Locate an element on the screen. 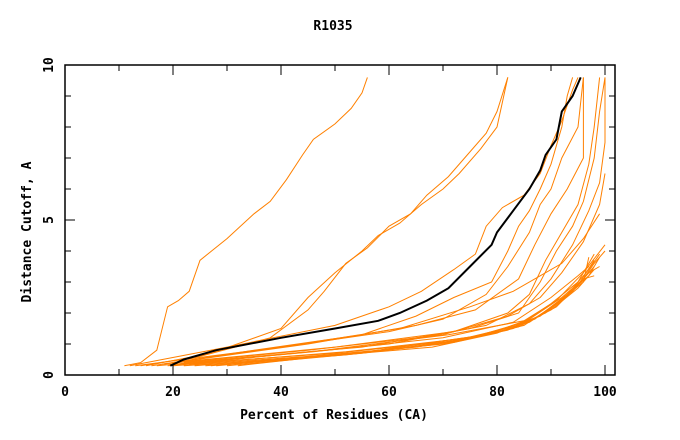  y-tick-label: 5 is located at coordinates (49, 220).